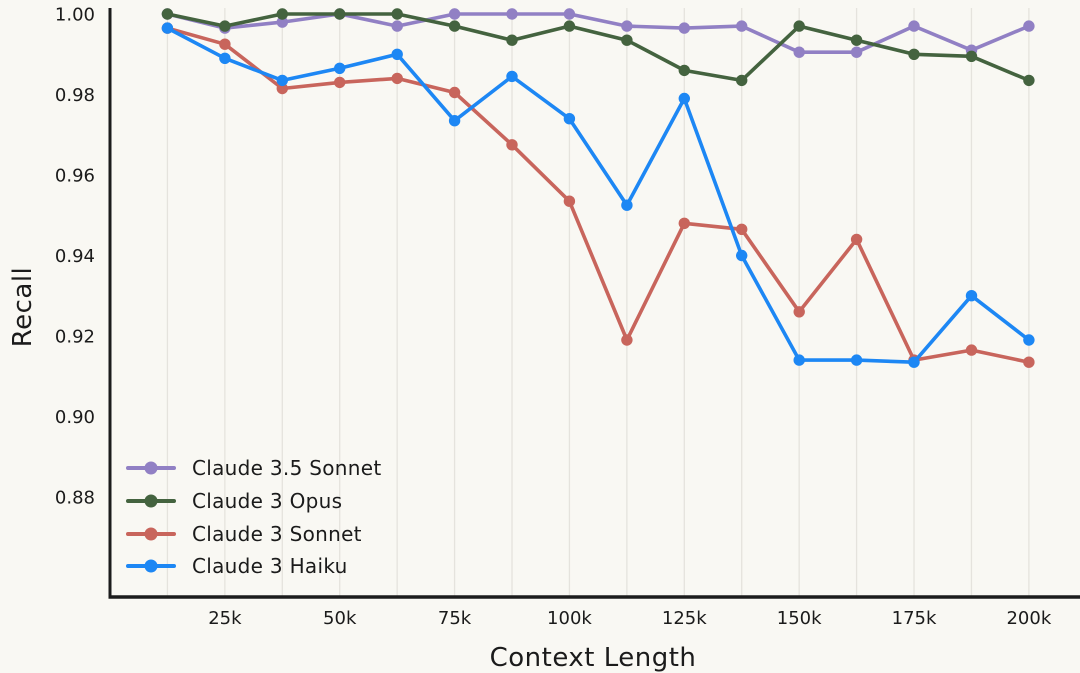 Image resolution: width=1080 pixels, height=673 pixels. What do you see at coordinates (455, 618) in the screenshot?
I see `x-tick-label: 75k` at bounding box center [455, 618].